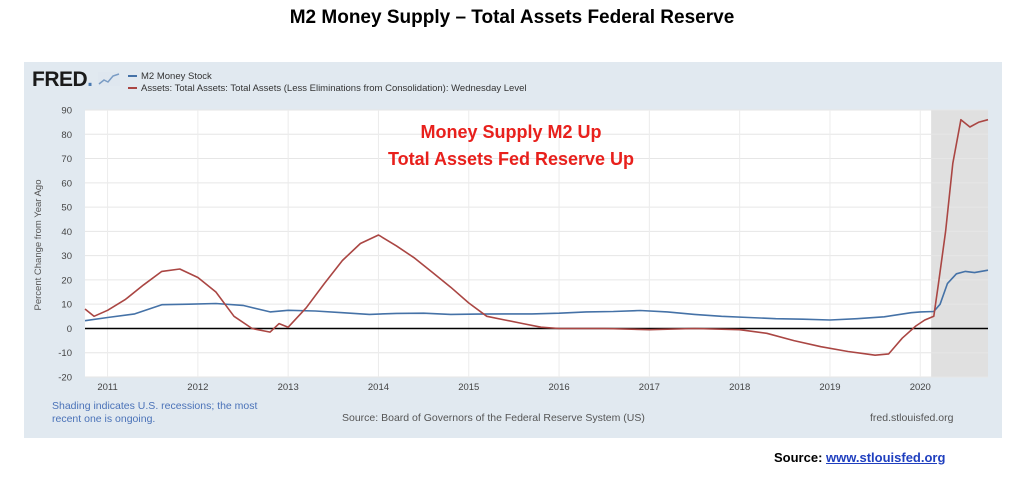  I want to click on legend-swatch-m2, so click(132, 76).